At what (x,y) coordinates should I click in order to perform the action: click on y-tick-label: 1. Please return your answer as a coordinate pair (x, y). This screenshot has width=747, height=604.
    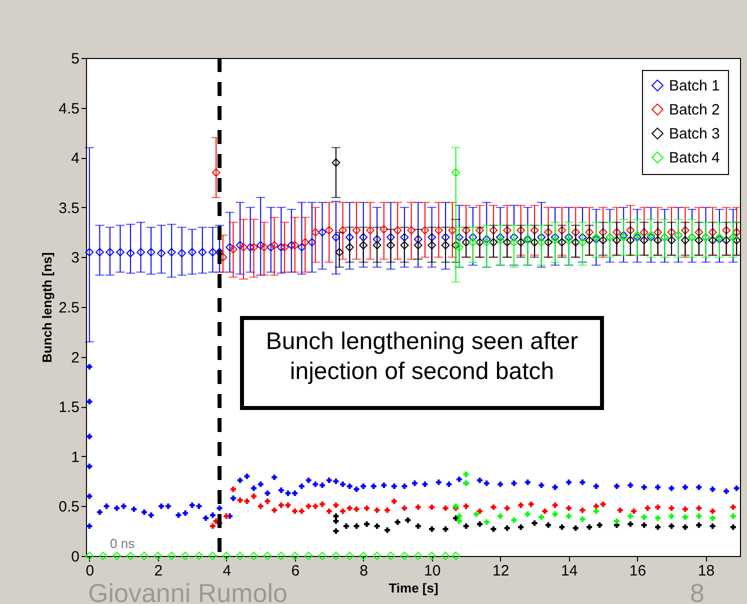
    Looking at the image, I should click on (75, 457).